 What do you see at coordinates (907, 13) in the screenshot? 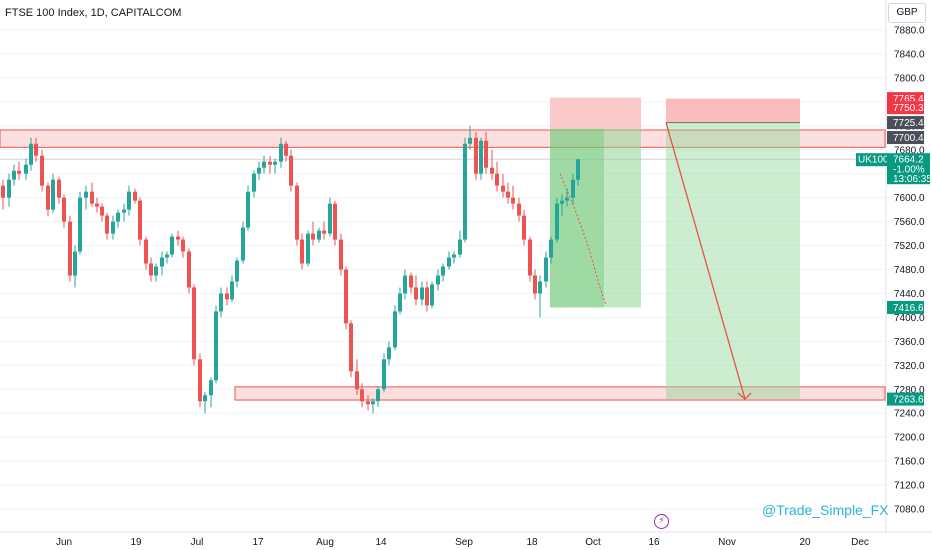
I see `currency-button: GBP` at bounding box center [907, 13].